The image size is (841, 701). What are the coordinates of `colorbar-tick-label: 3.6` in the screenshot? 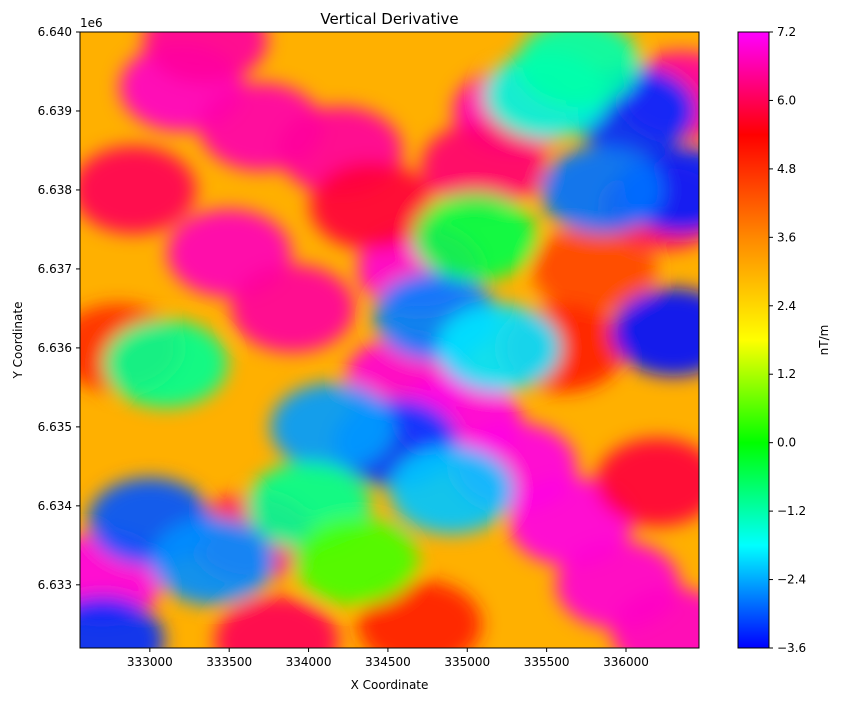 It's located at (786, 237).